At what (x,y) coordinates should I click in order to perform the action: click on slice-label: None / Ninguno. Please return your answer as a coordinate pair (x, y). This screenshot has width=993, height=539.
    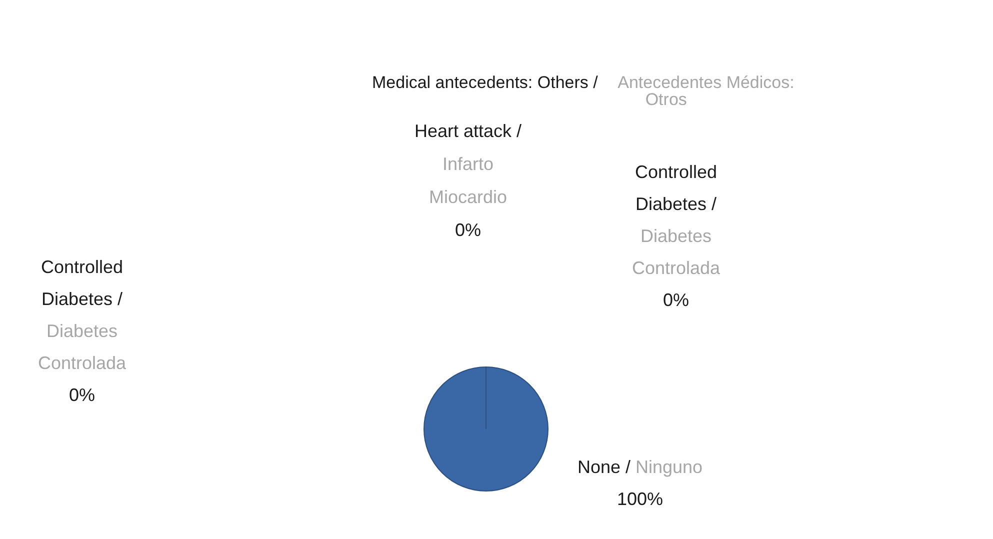
    Looking at the image, I should click on (640, 467).